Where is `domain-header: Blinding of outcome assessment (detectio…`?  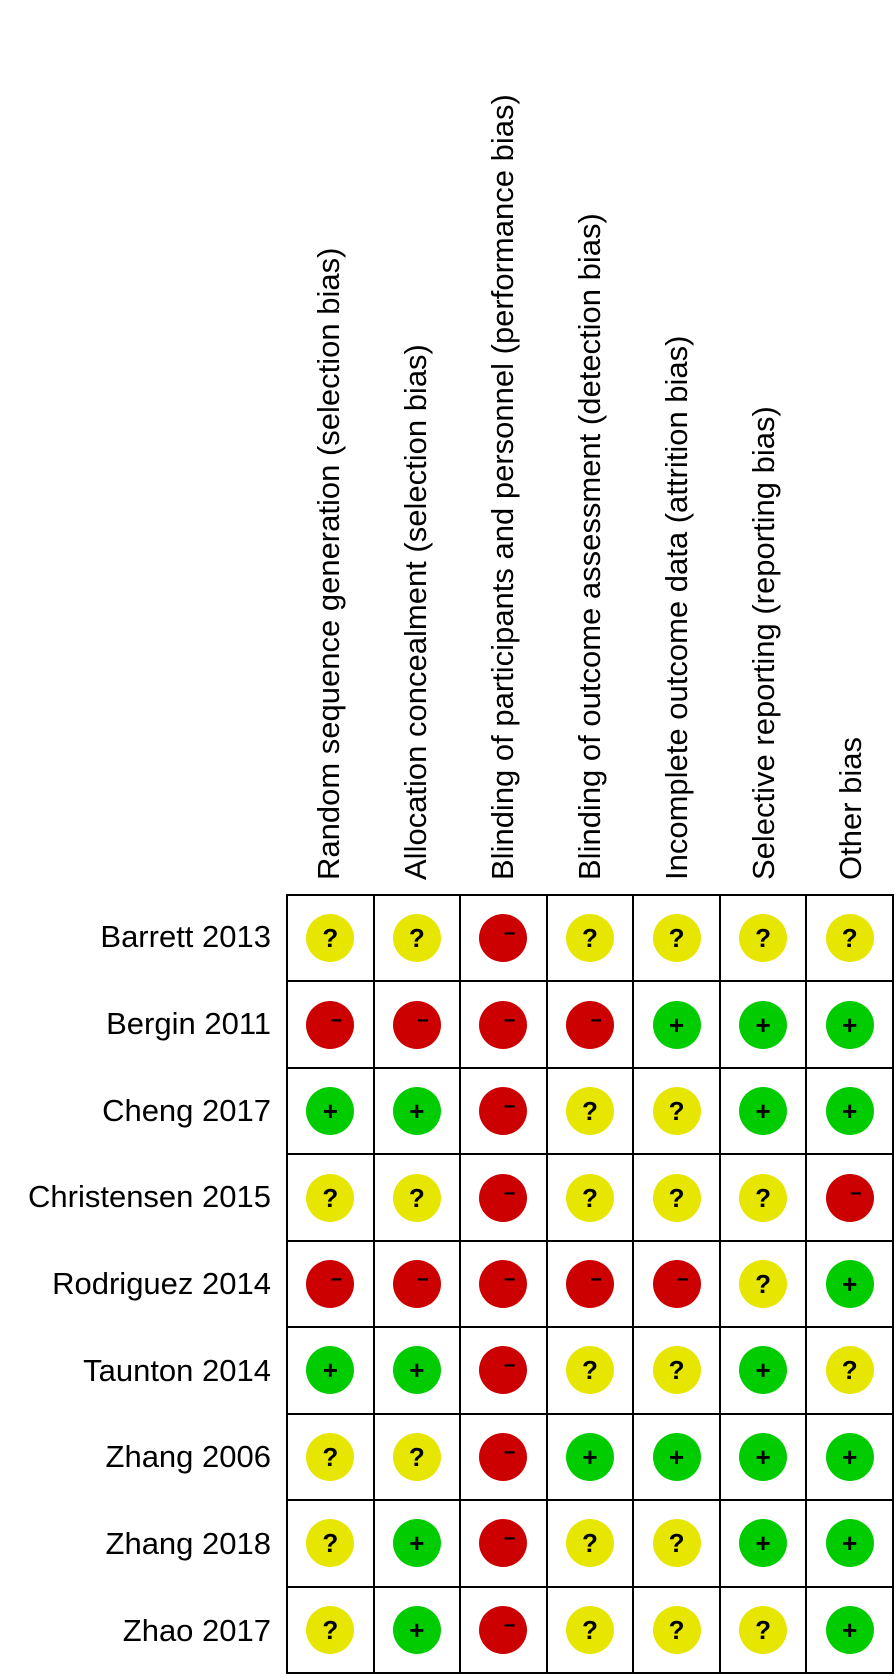
domain-header: Blinding of outcome assessment (detectio… is located at coordinates (589, 546).